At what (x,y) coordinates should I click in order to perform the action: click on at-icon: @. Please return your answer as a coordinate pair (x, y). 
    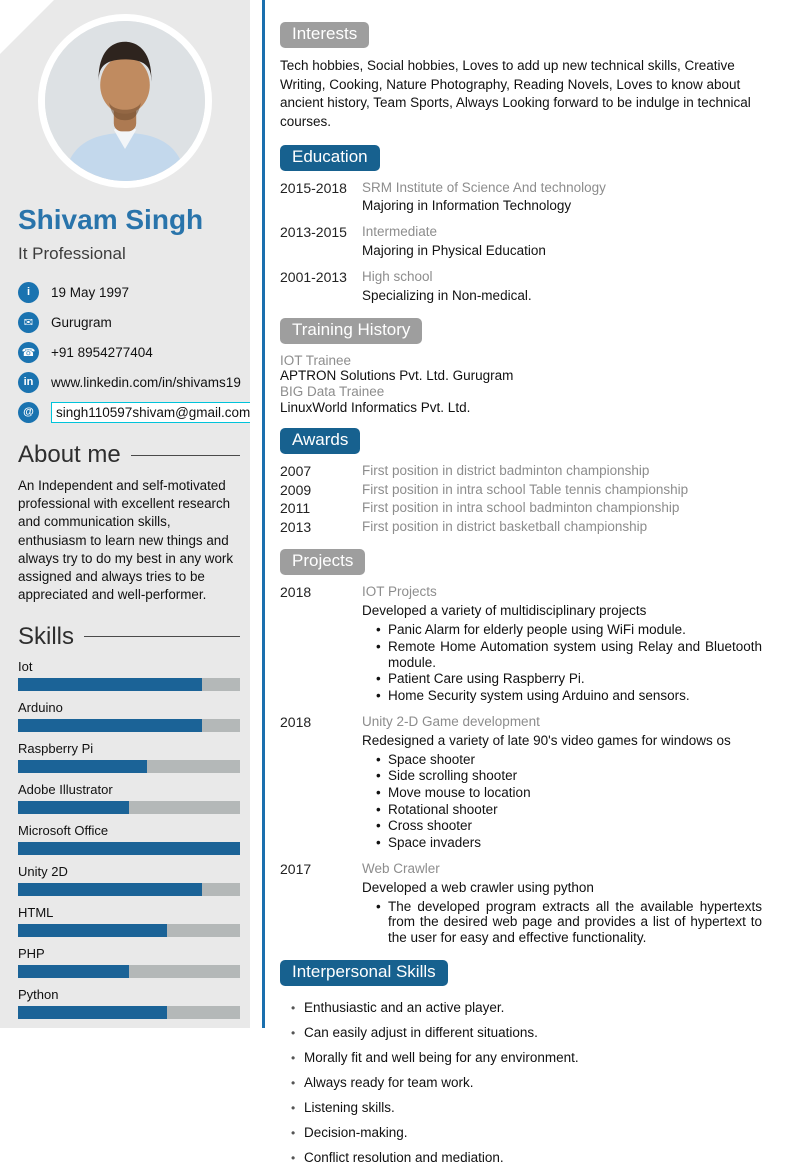
    Looking at the image, I should click on (28, 412).